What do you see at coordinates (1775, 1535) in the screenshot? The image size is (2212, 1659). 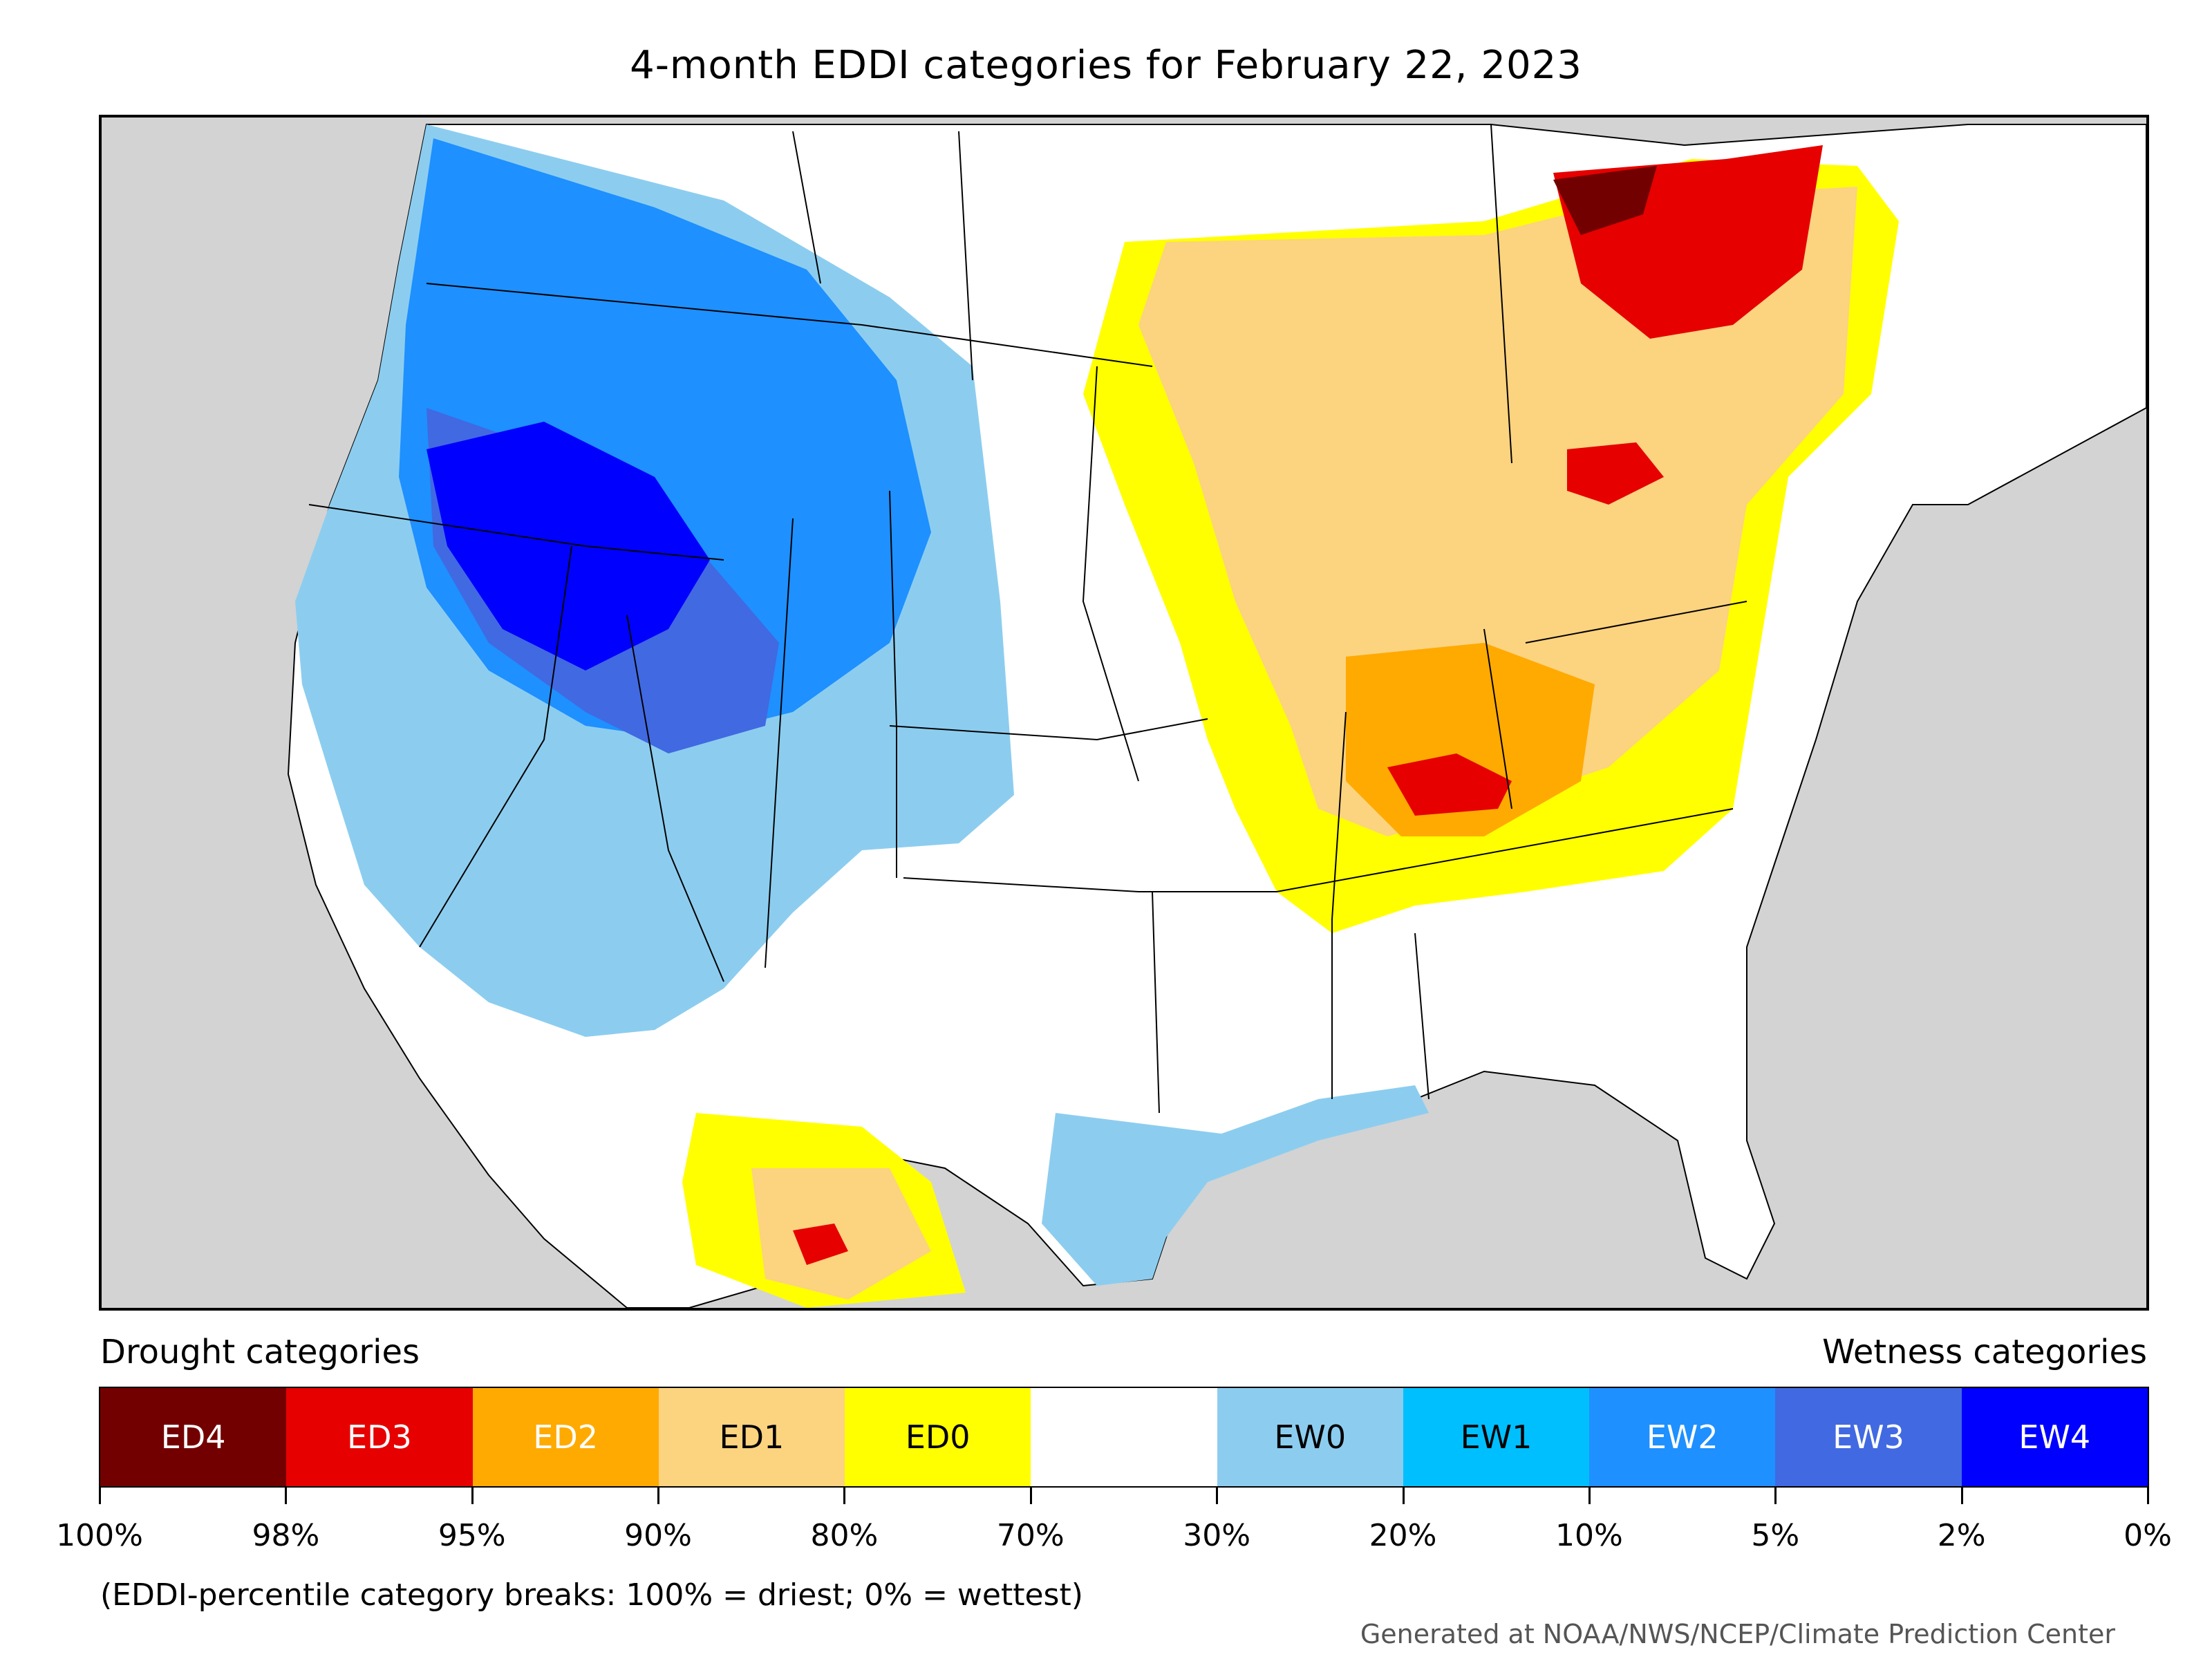 I see `legend-break-label: 5%` at bounding box center [1775, 1535].